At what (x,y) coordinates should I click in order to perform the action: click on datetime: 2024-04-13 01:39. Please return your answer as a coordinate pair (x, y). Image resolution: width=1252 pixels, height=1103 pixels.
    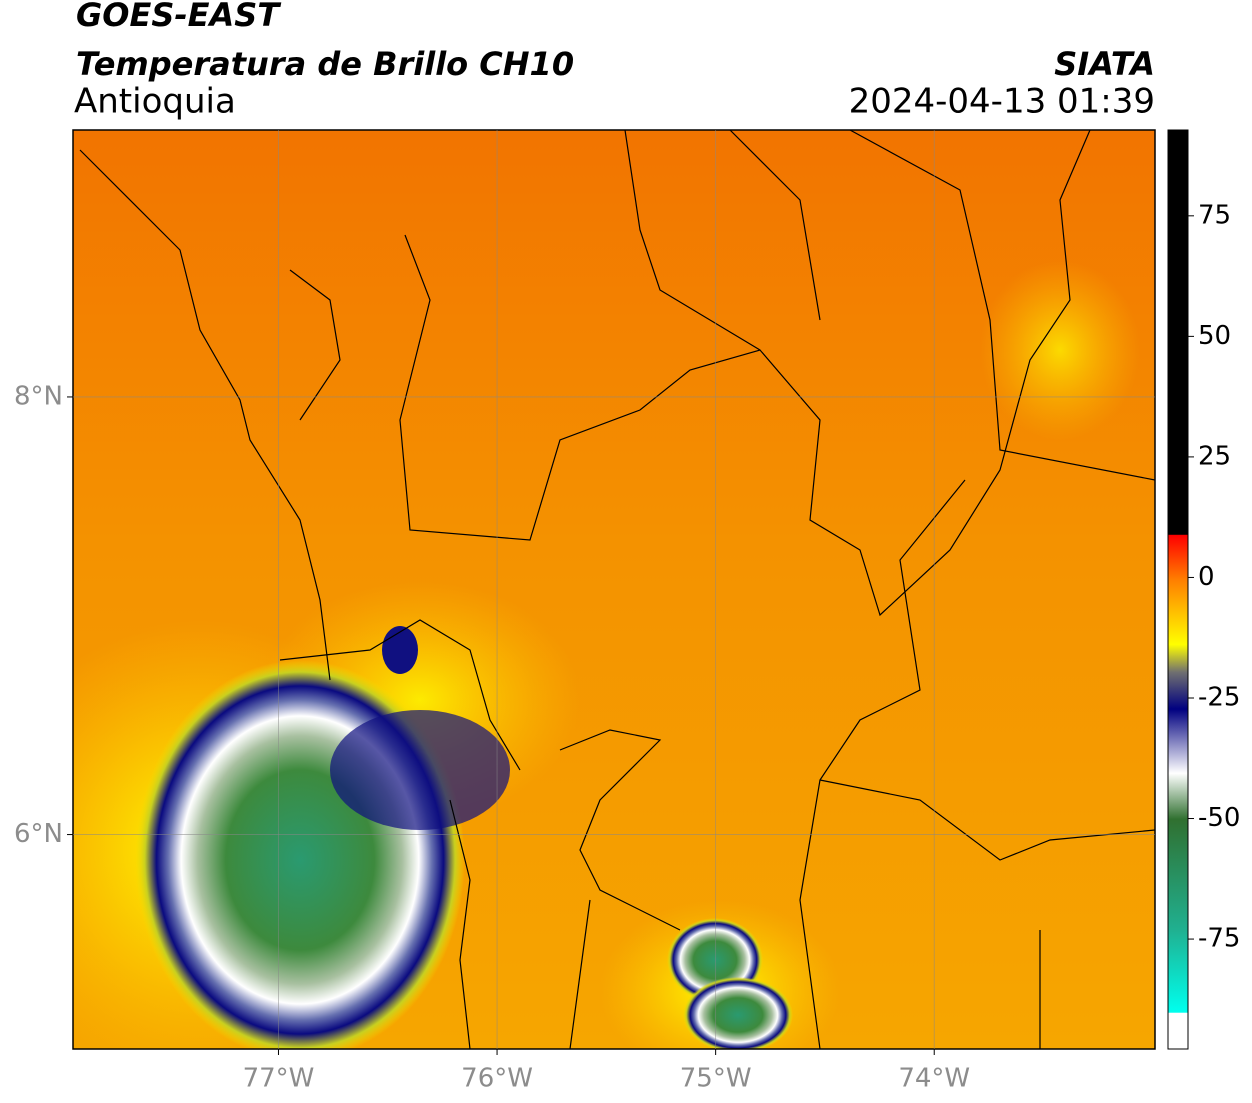
    Looking at the image, I should click on (1002, 102).